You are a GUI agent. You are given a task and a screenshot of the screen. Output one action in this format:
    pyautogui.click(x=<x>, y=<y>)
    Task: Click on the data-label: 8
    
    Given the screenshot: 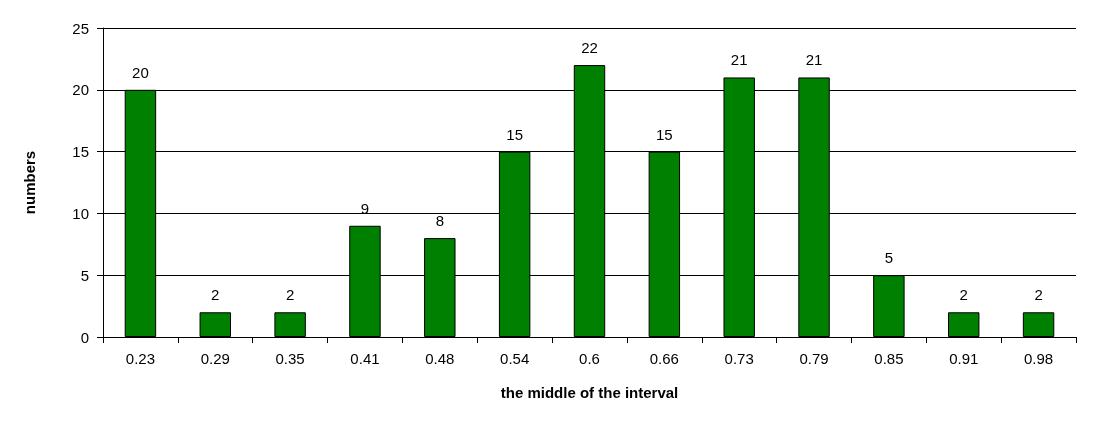 What is the action you would take?
    pyautogui.click(x=439, y=221)
    